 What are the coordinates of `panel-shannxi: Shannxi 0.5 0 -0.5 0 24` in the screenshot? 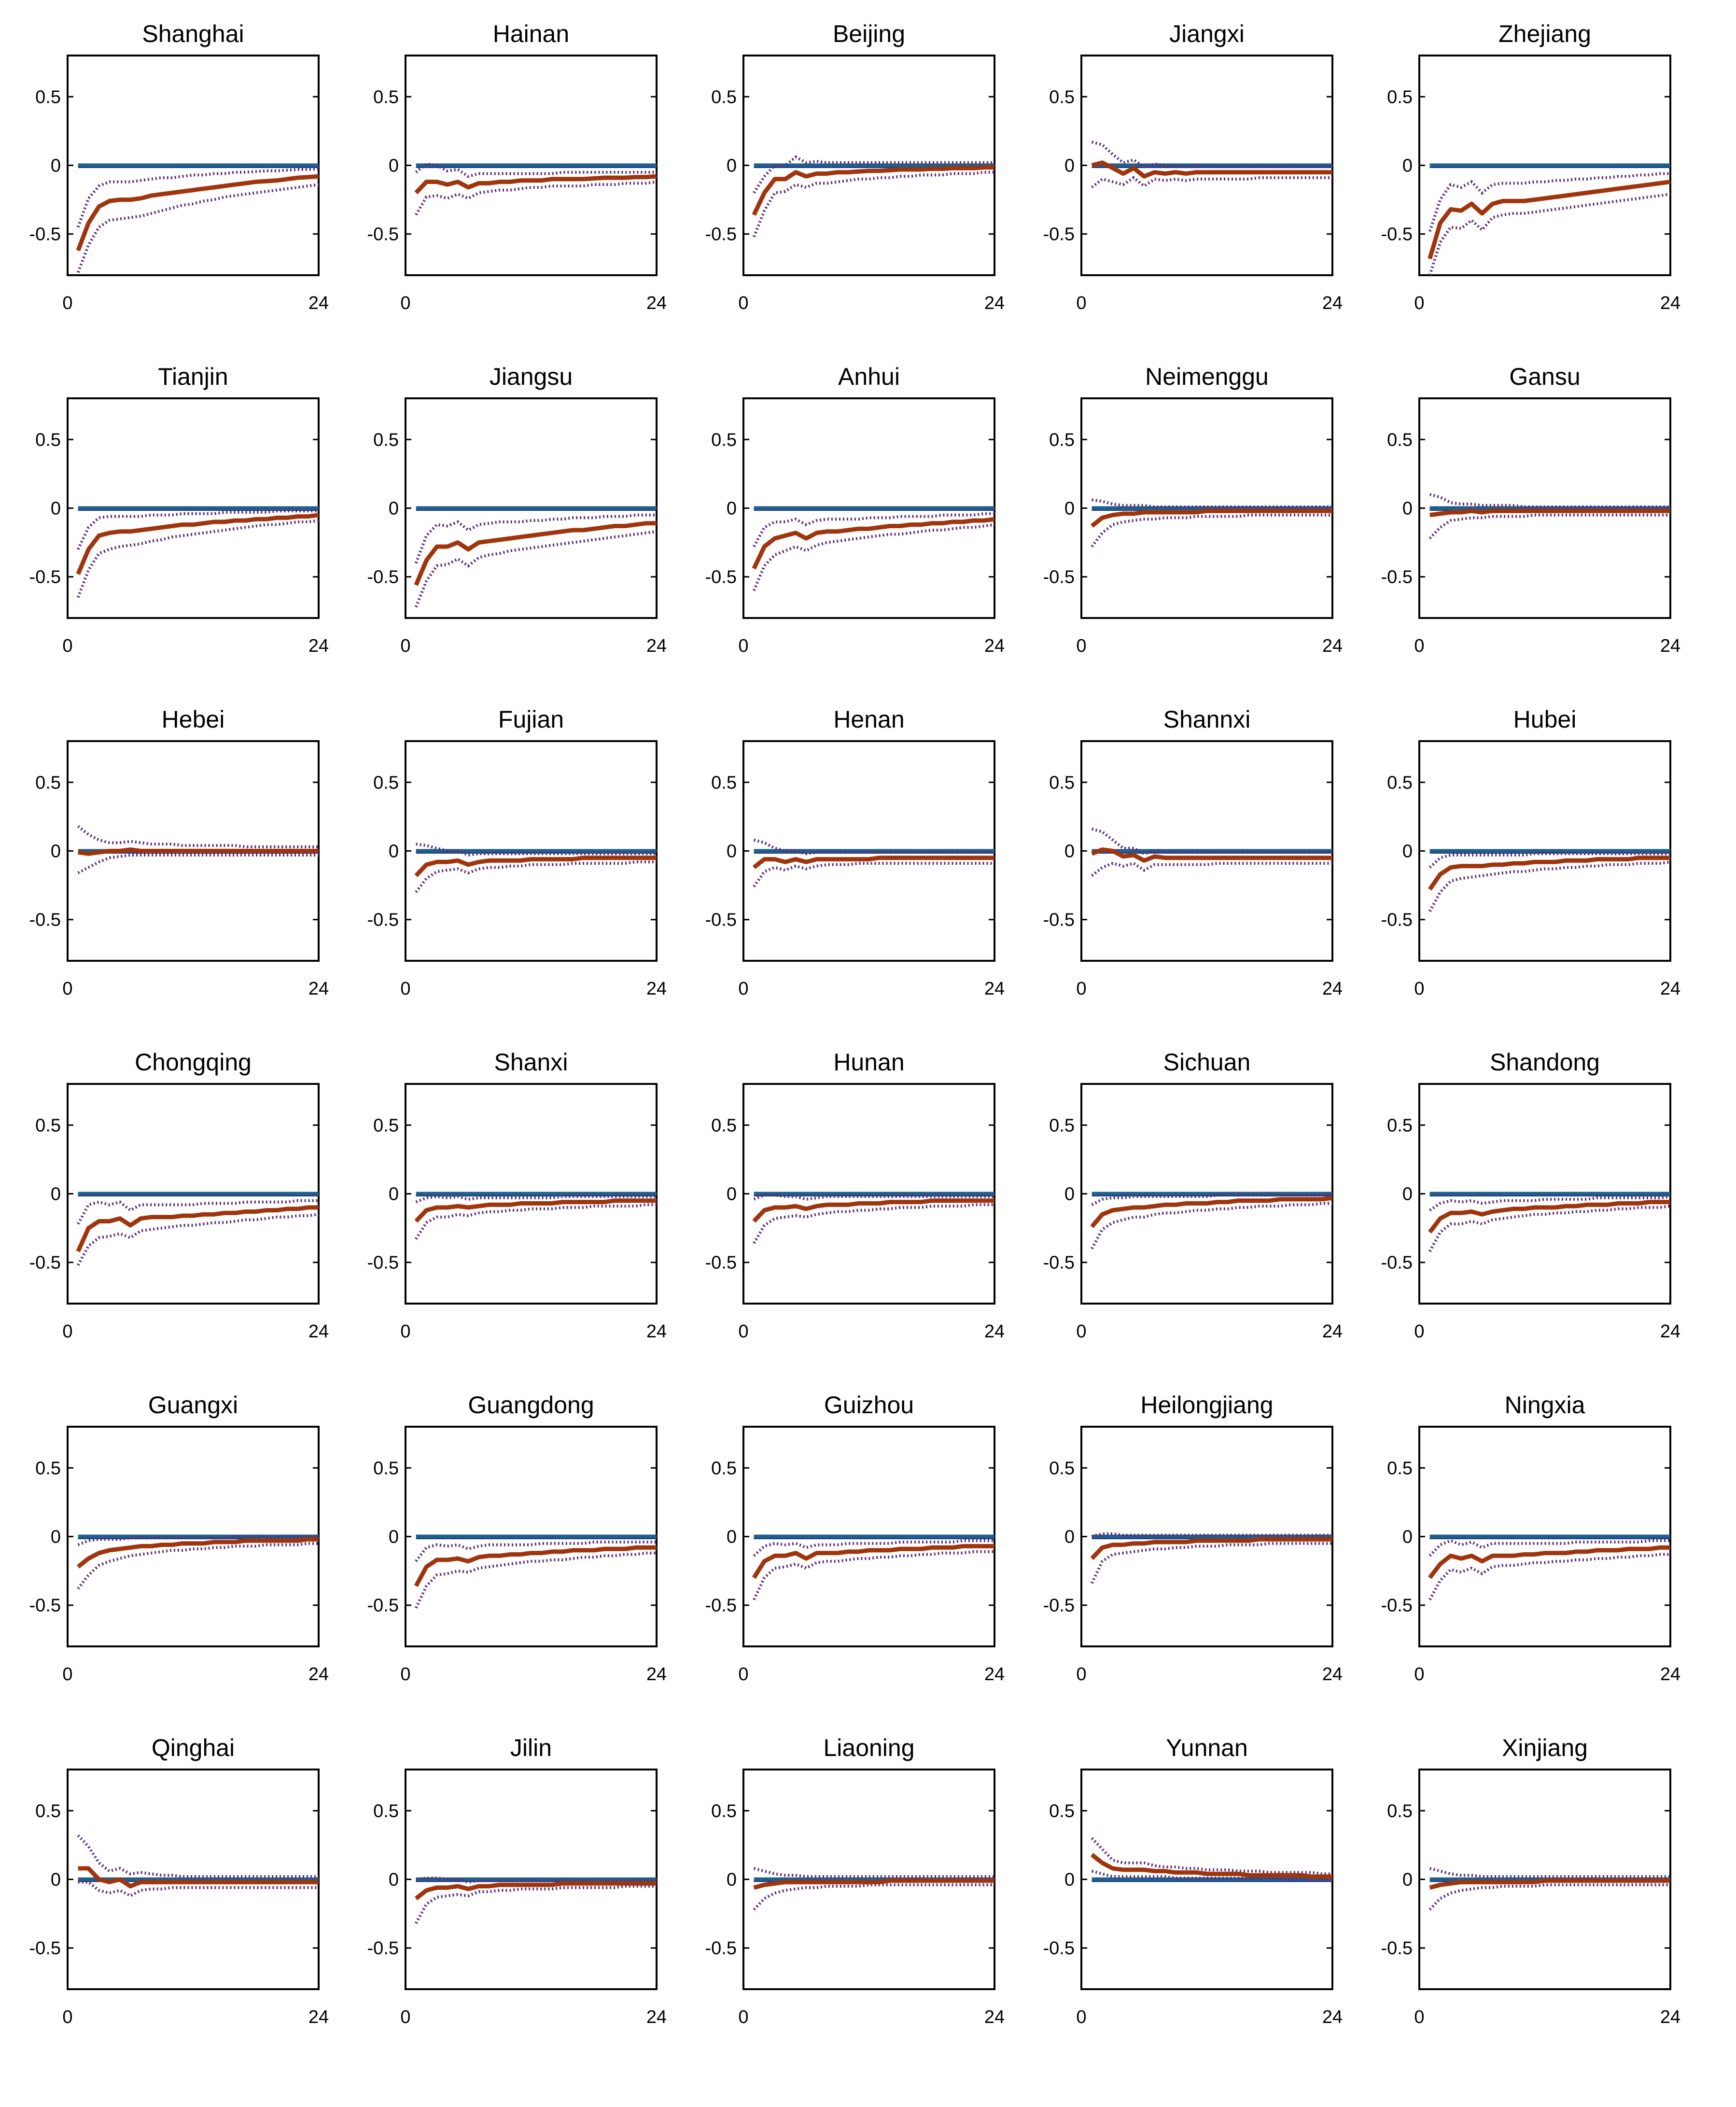 It's located at (1193, 852).